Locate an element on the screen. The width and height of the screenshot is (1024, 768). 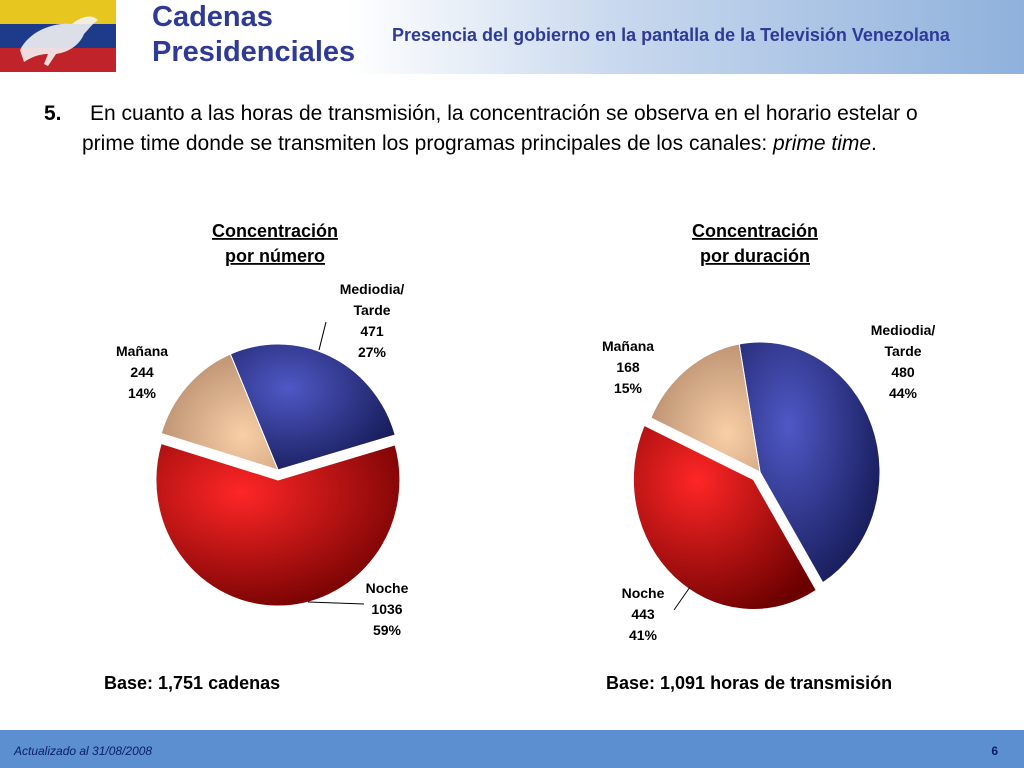
chart-2-percent-manana: 15% is located at coordinates (628, 388).